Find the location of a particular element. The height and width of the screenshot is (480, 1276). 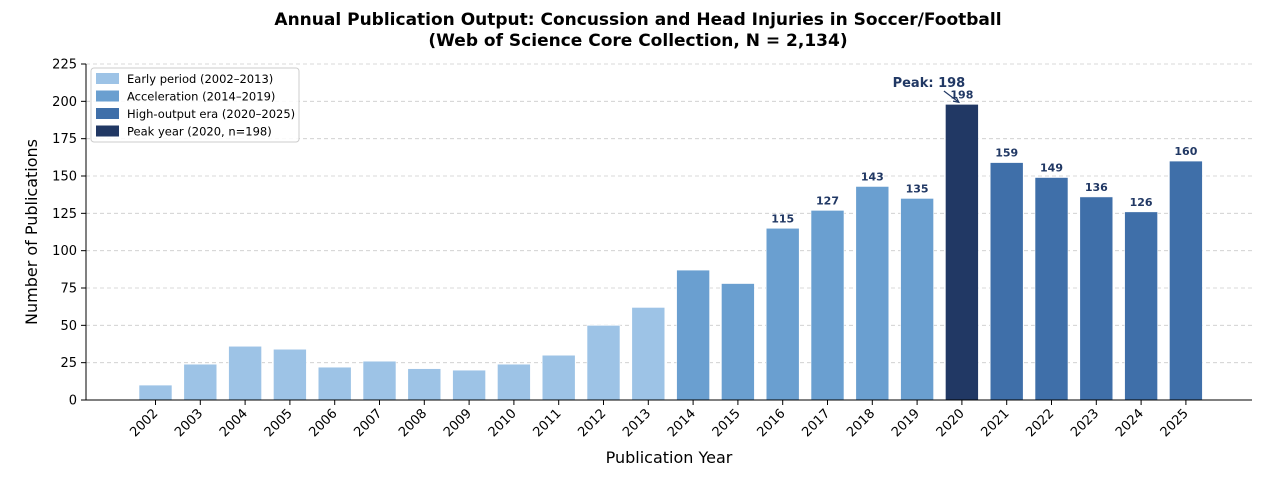

bar-2022 is located at coordinates (1051, 289).